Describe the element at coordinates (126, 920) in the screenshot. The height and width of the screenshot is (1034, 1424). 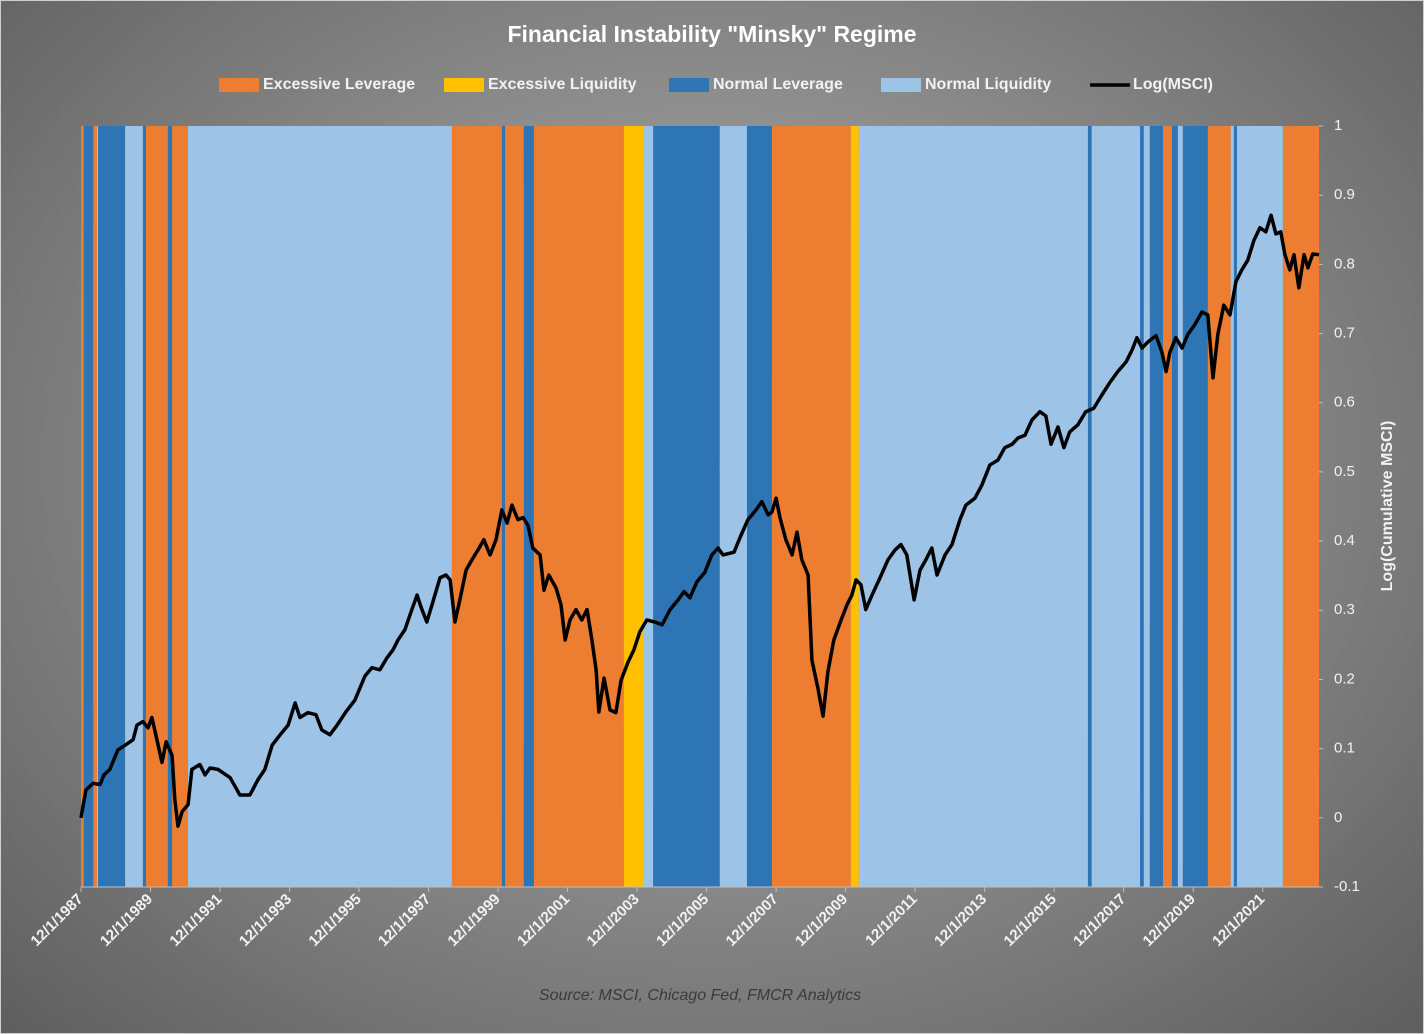
I see `x-tick-label: 12/1/1989` at that location.